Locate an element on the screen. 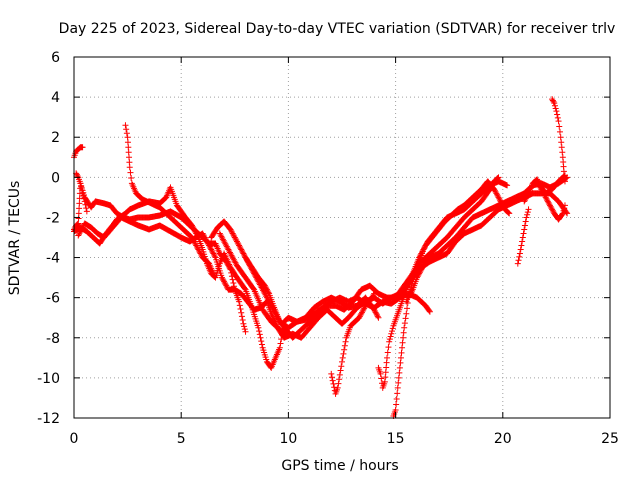  x-tick-label: 25 is located at coordinates (610, 439).